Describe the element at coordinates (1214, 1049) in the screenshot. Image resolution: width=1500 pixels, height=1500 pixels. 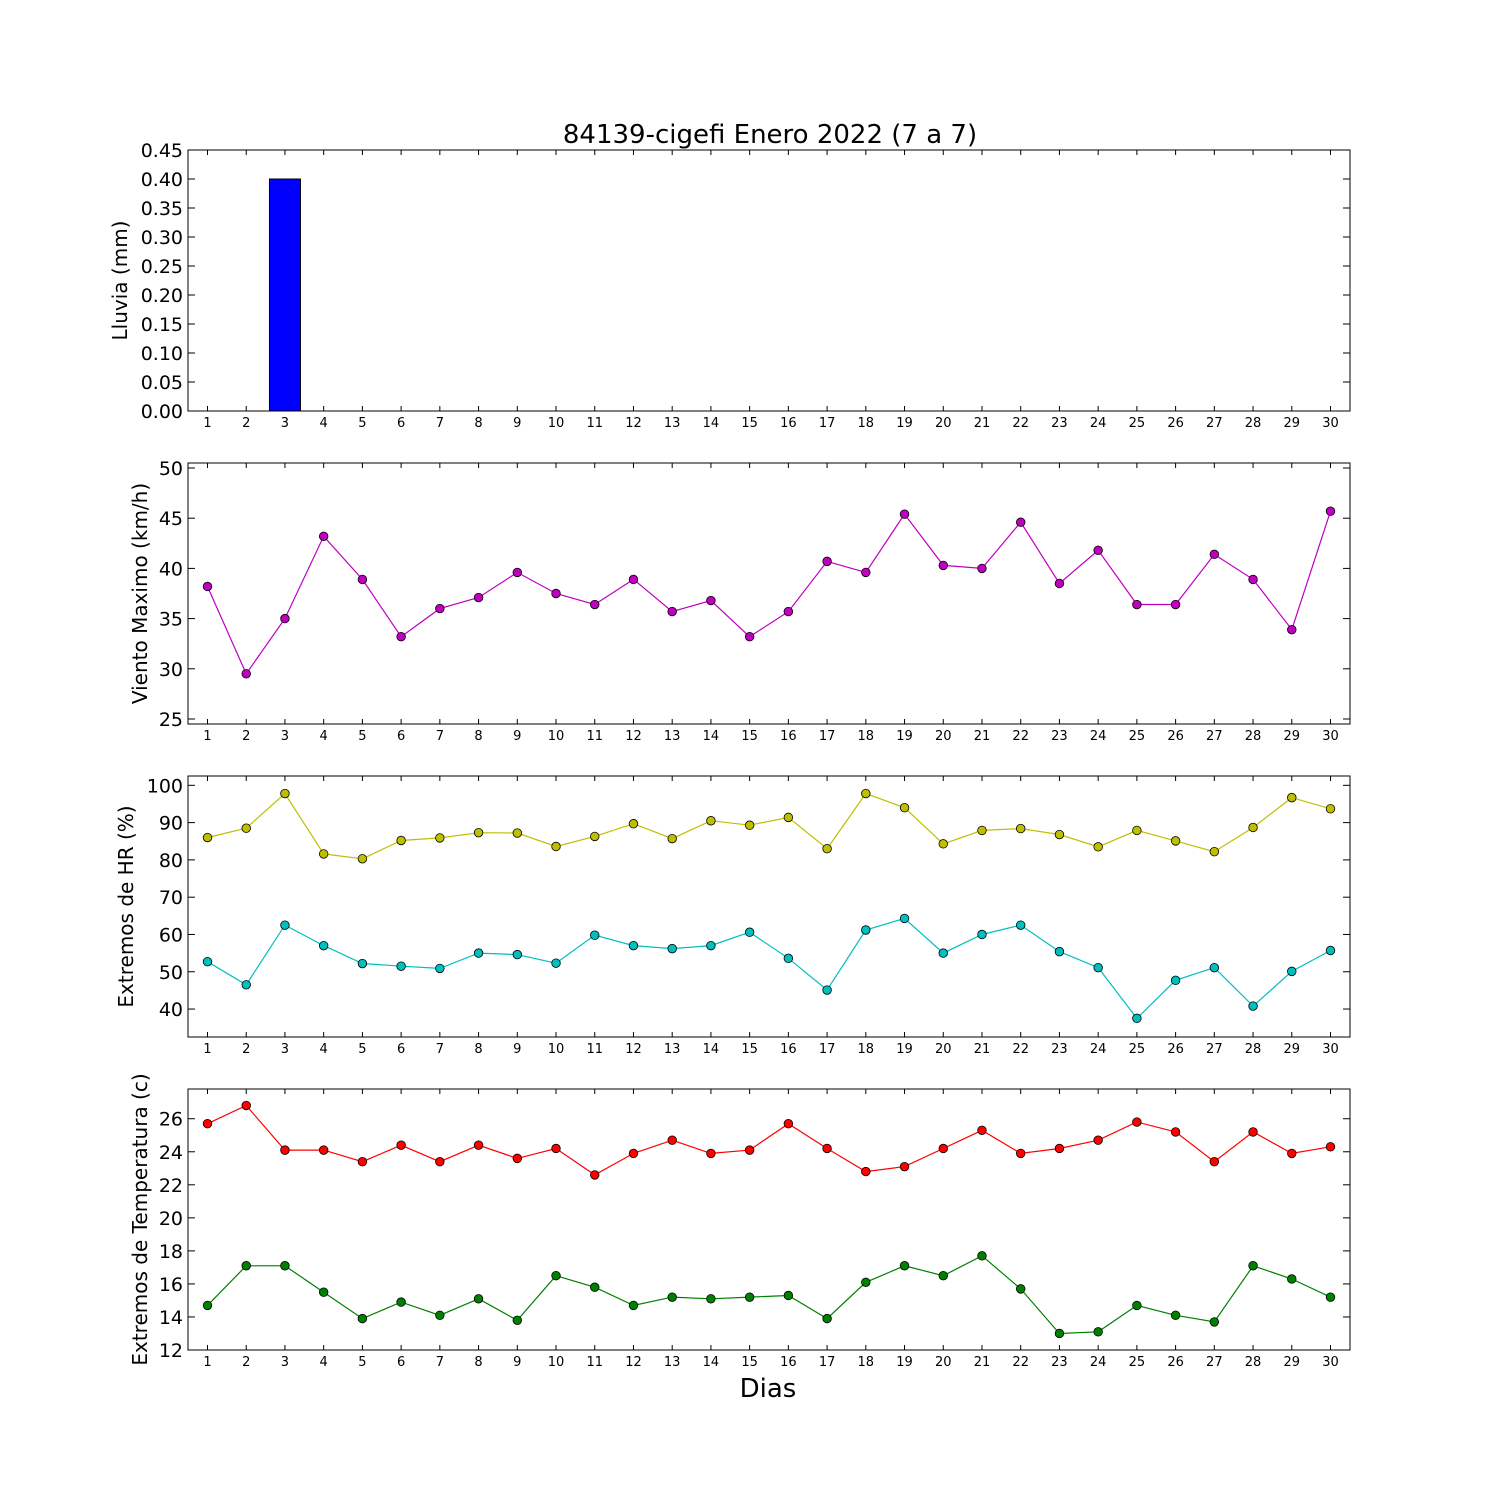
I see `x-tick-label: 27` at that location.